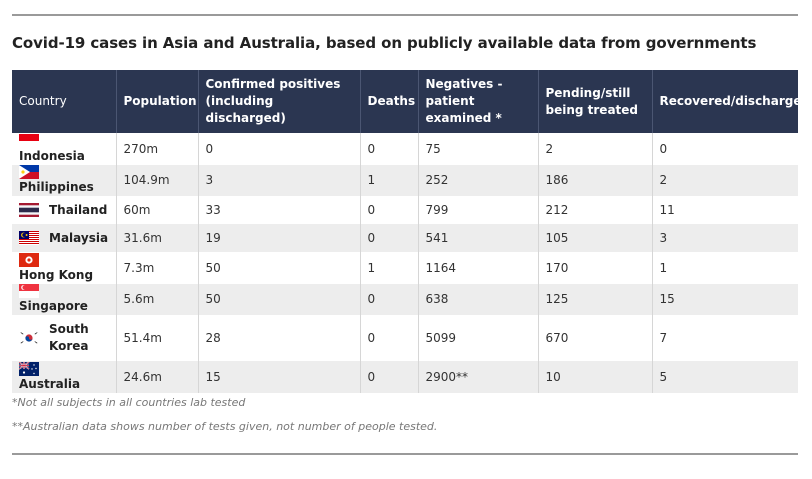  I want to click on country-name: Thailand, so click(78, 209).